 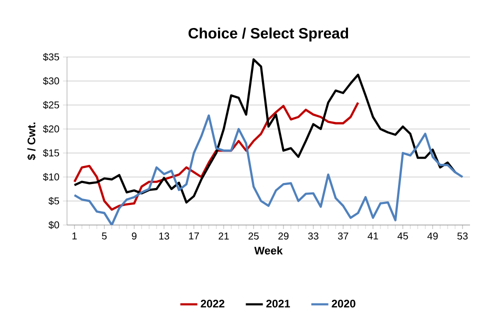 What do you see at coordinates (51, 105) in the screenshot?
I see `y-tick-label: $25` at bounding box center [51, 105].